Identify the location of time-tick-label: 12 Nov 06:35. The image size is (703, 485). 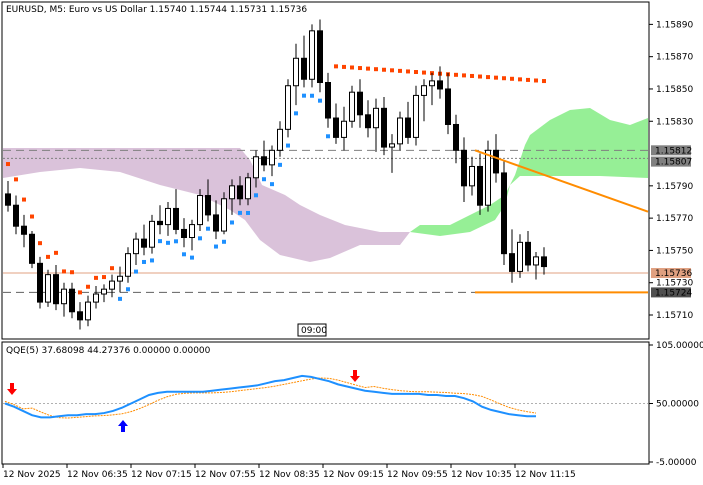
(97, 475).